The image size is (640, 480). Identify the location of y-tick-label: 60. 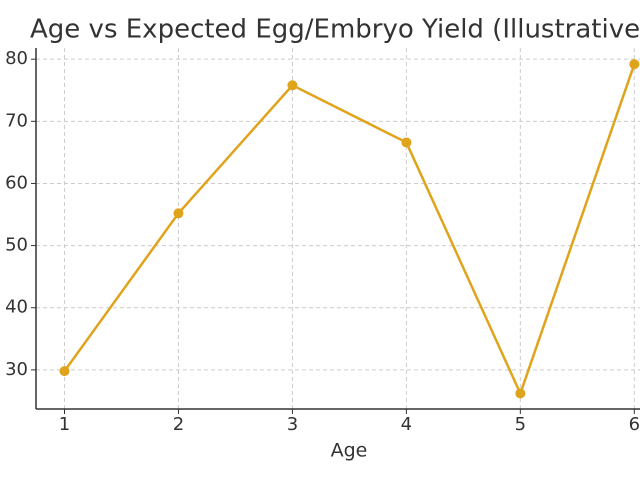
(16, 182).